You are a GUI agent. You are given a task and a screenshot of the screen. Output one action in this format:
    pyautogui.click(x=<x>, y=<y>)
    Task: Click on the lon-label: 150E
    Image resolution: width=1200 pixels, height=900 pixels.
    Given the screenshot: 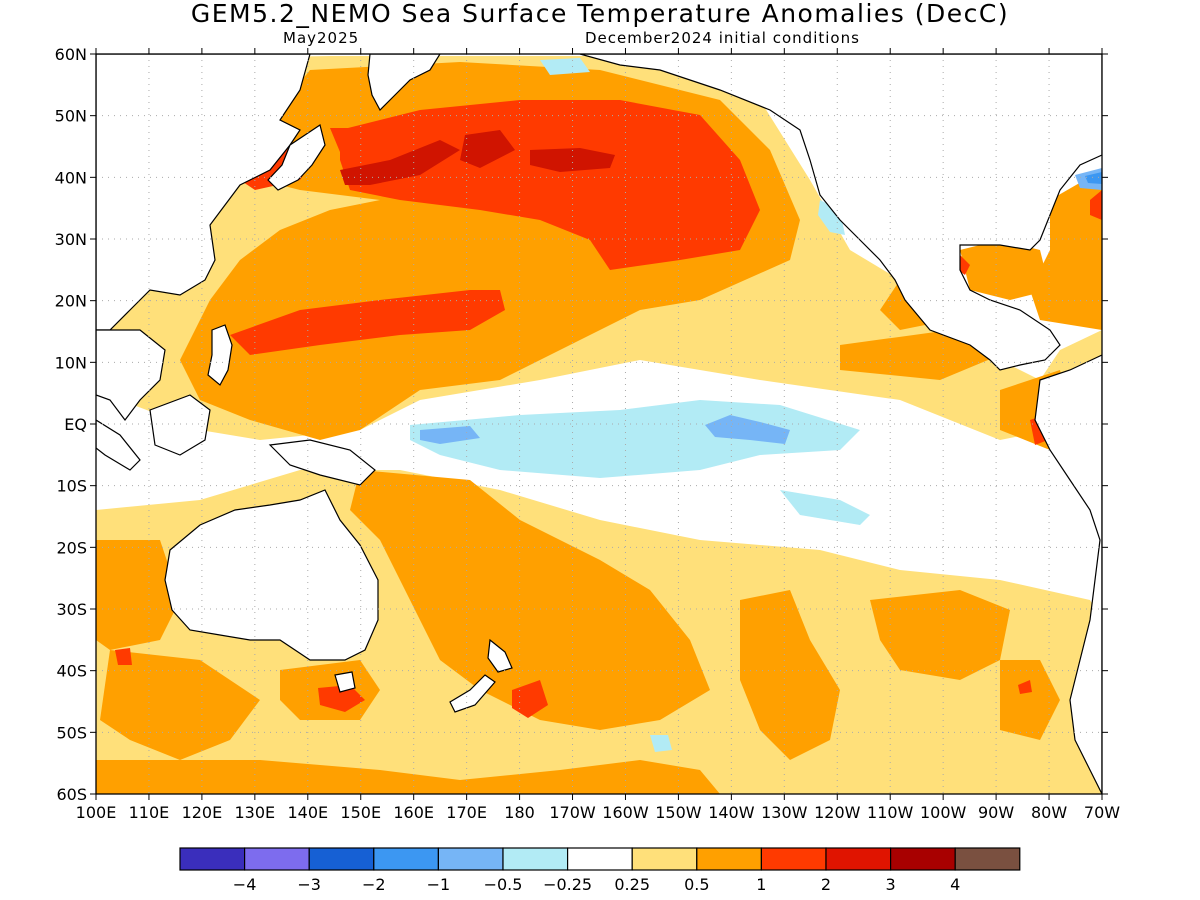 What is the action you would take?
    pyautogui.click(x=360, y=812)
    